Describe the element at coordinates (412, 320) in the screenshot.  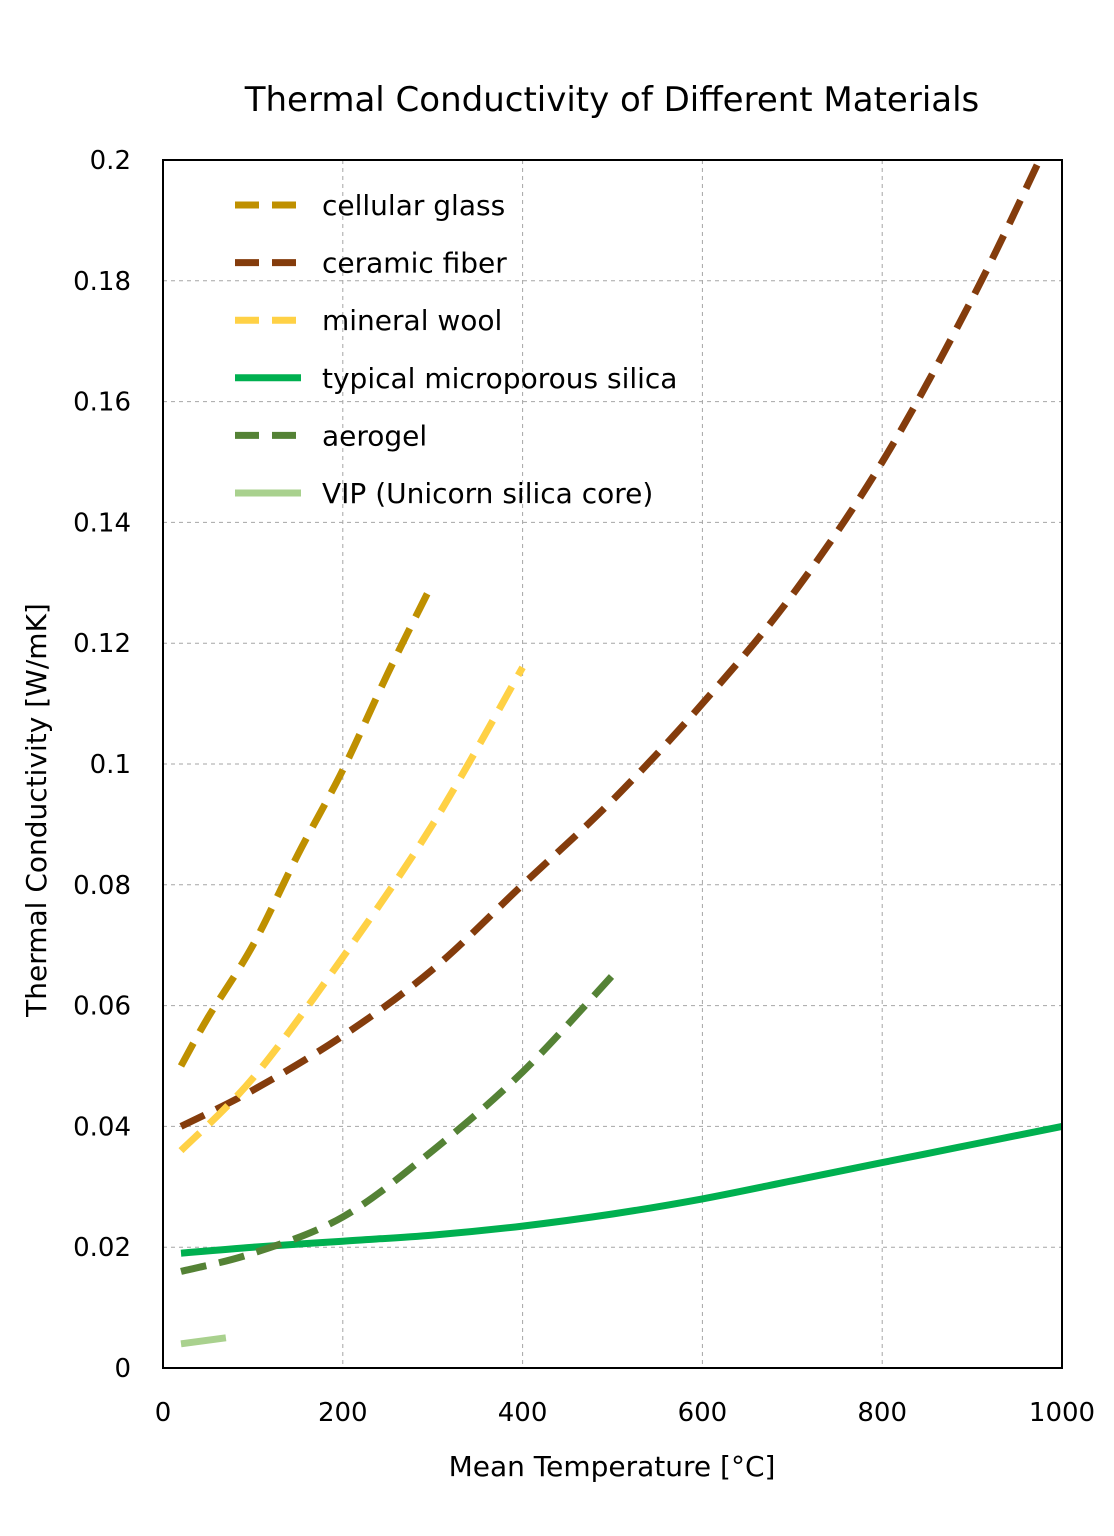
I see `legend-label: mineral wool` at that location.